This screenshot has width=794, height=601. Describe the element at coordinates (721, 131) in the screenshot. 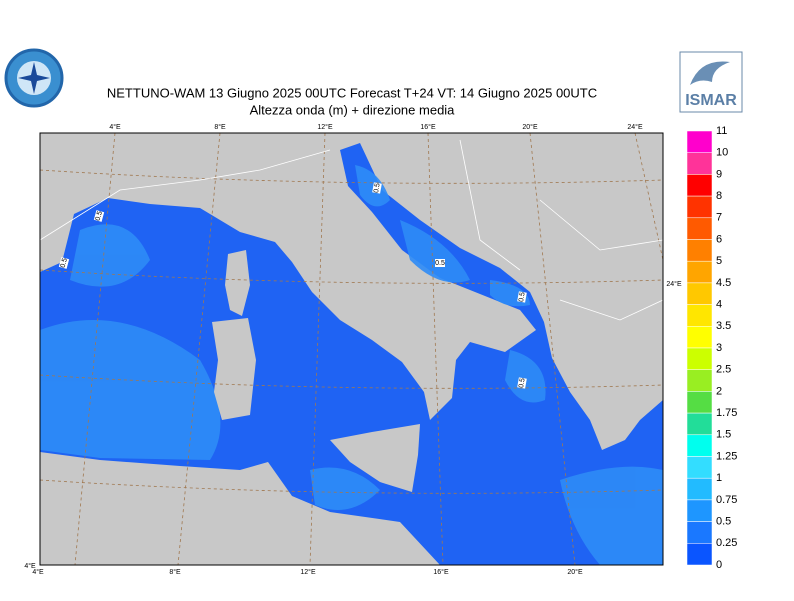

I see `colorbar-label: 11` at that location.